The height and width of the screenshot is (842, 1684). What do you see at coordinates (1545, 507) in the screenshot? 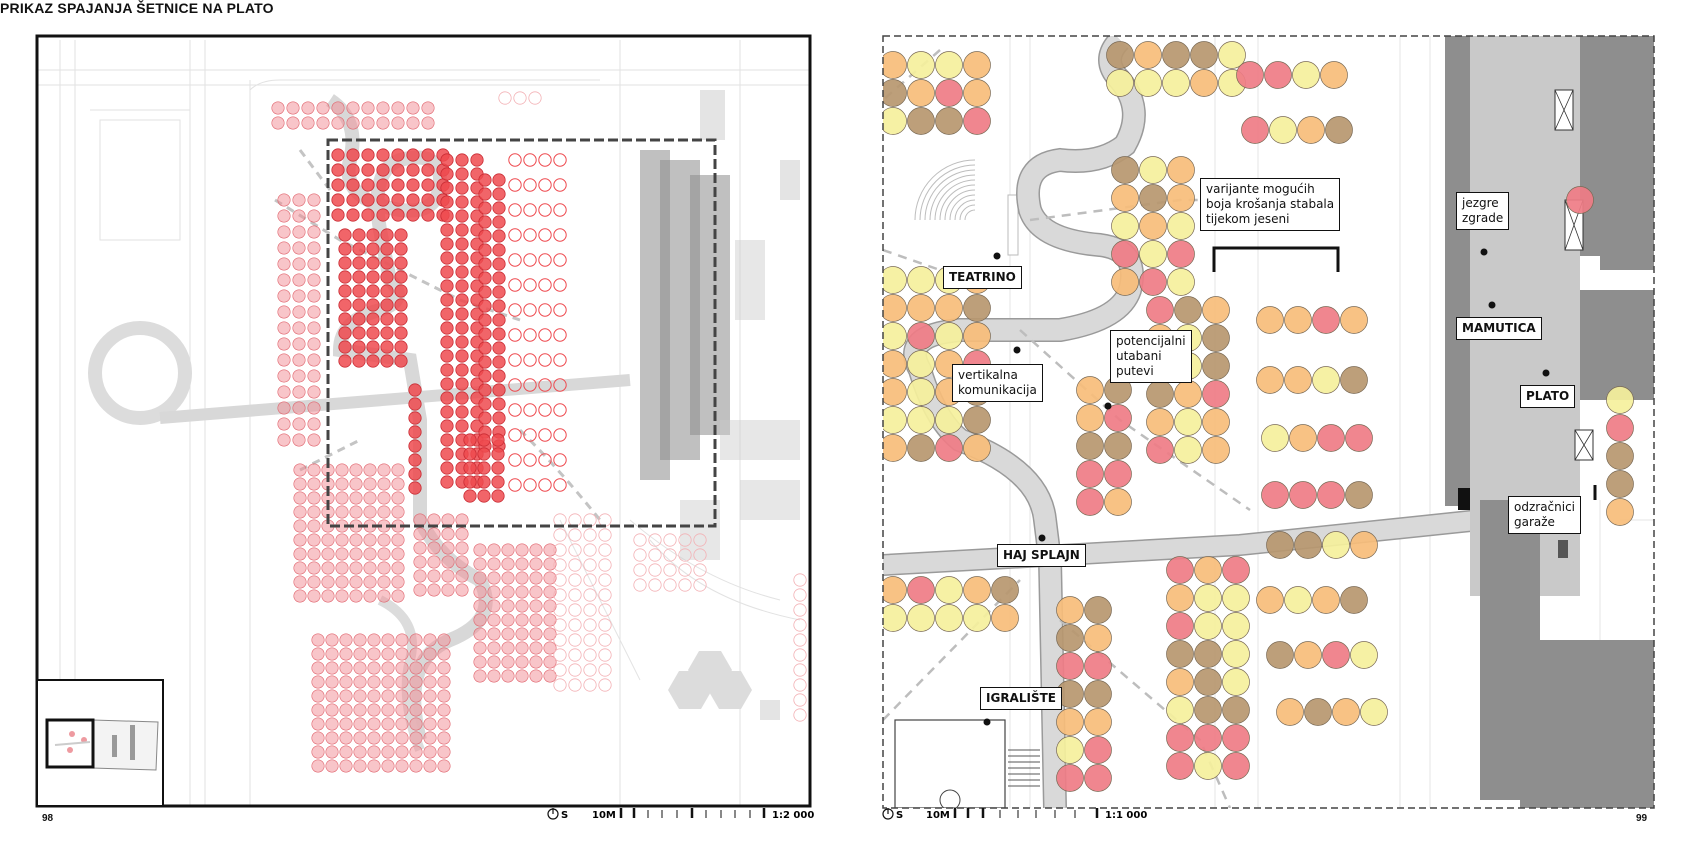
I see `label-line: odzračnici` at bounding box center [1545, 507].